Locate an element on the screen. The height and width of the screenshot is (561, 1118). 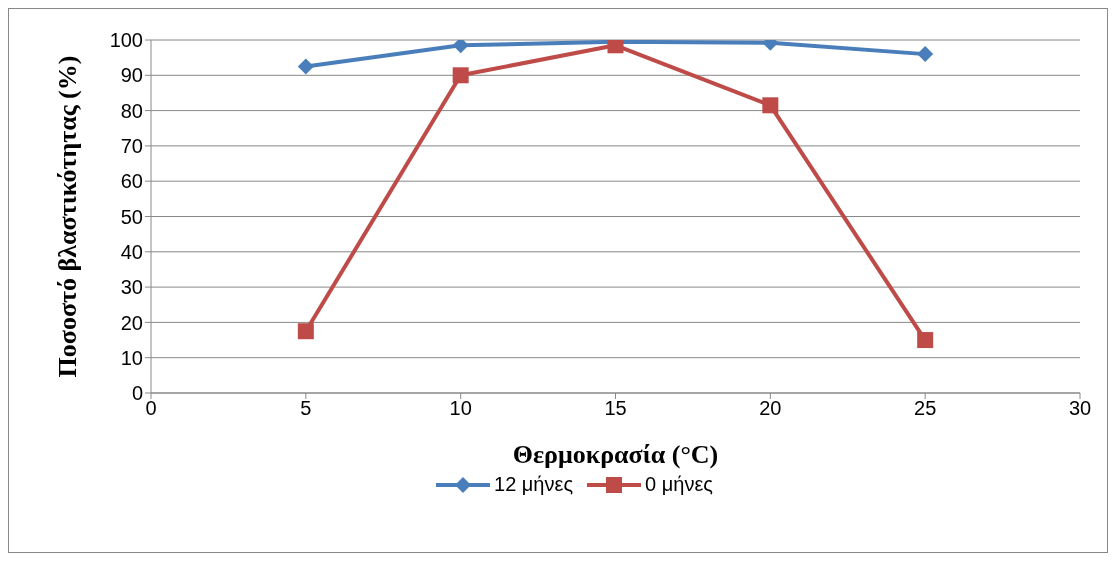
x-tick-label: 10 is located at coordinates (460, 408).